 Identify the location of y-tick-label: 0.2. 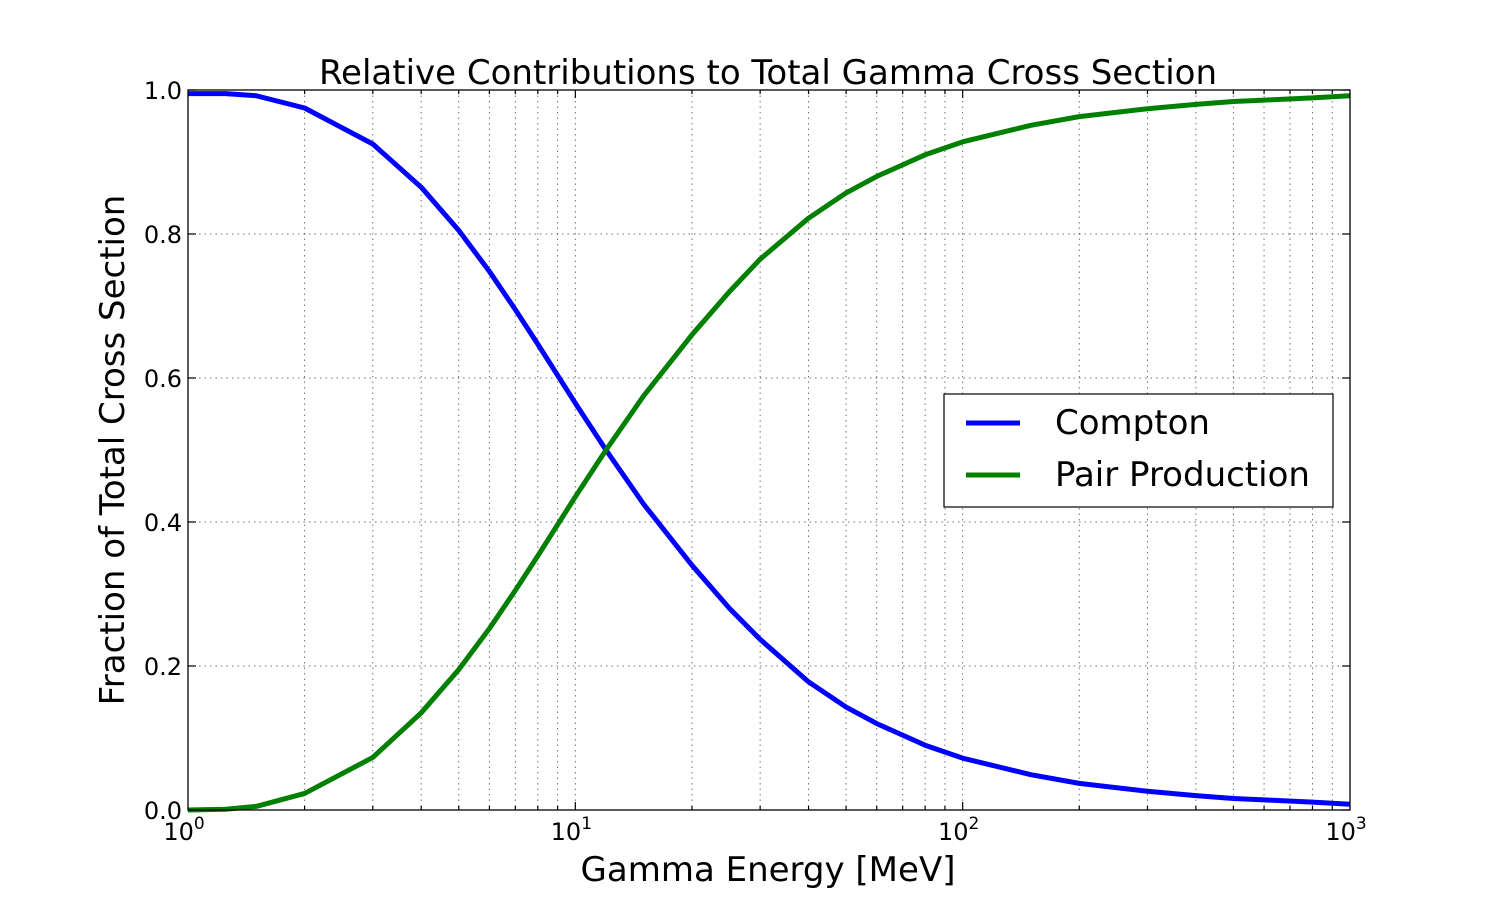
(163, 667).